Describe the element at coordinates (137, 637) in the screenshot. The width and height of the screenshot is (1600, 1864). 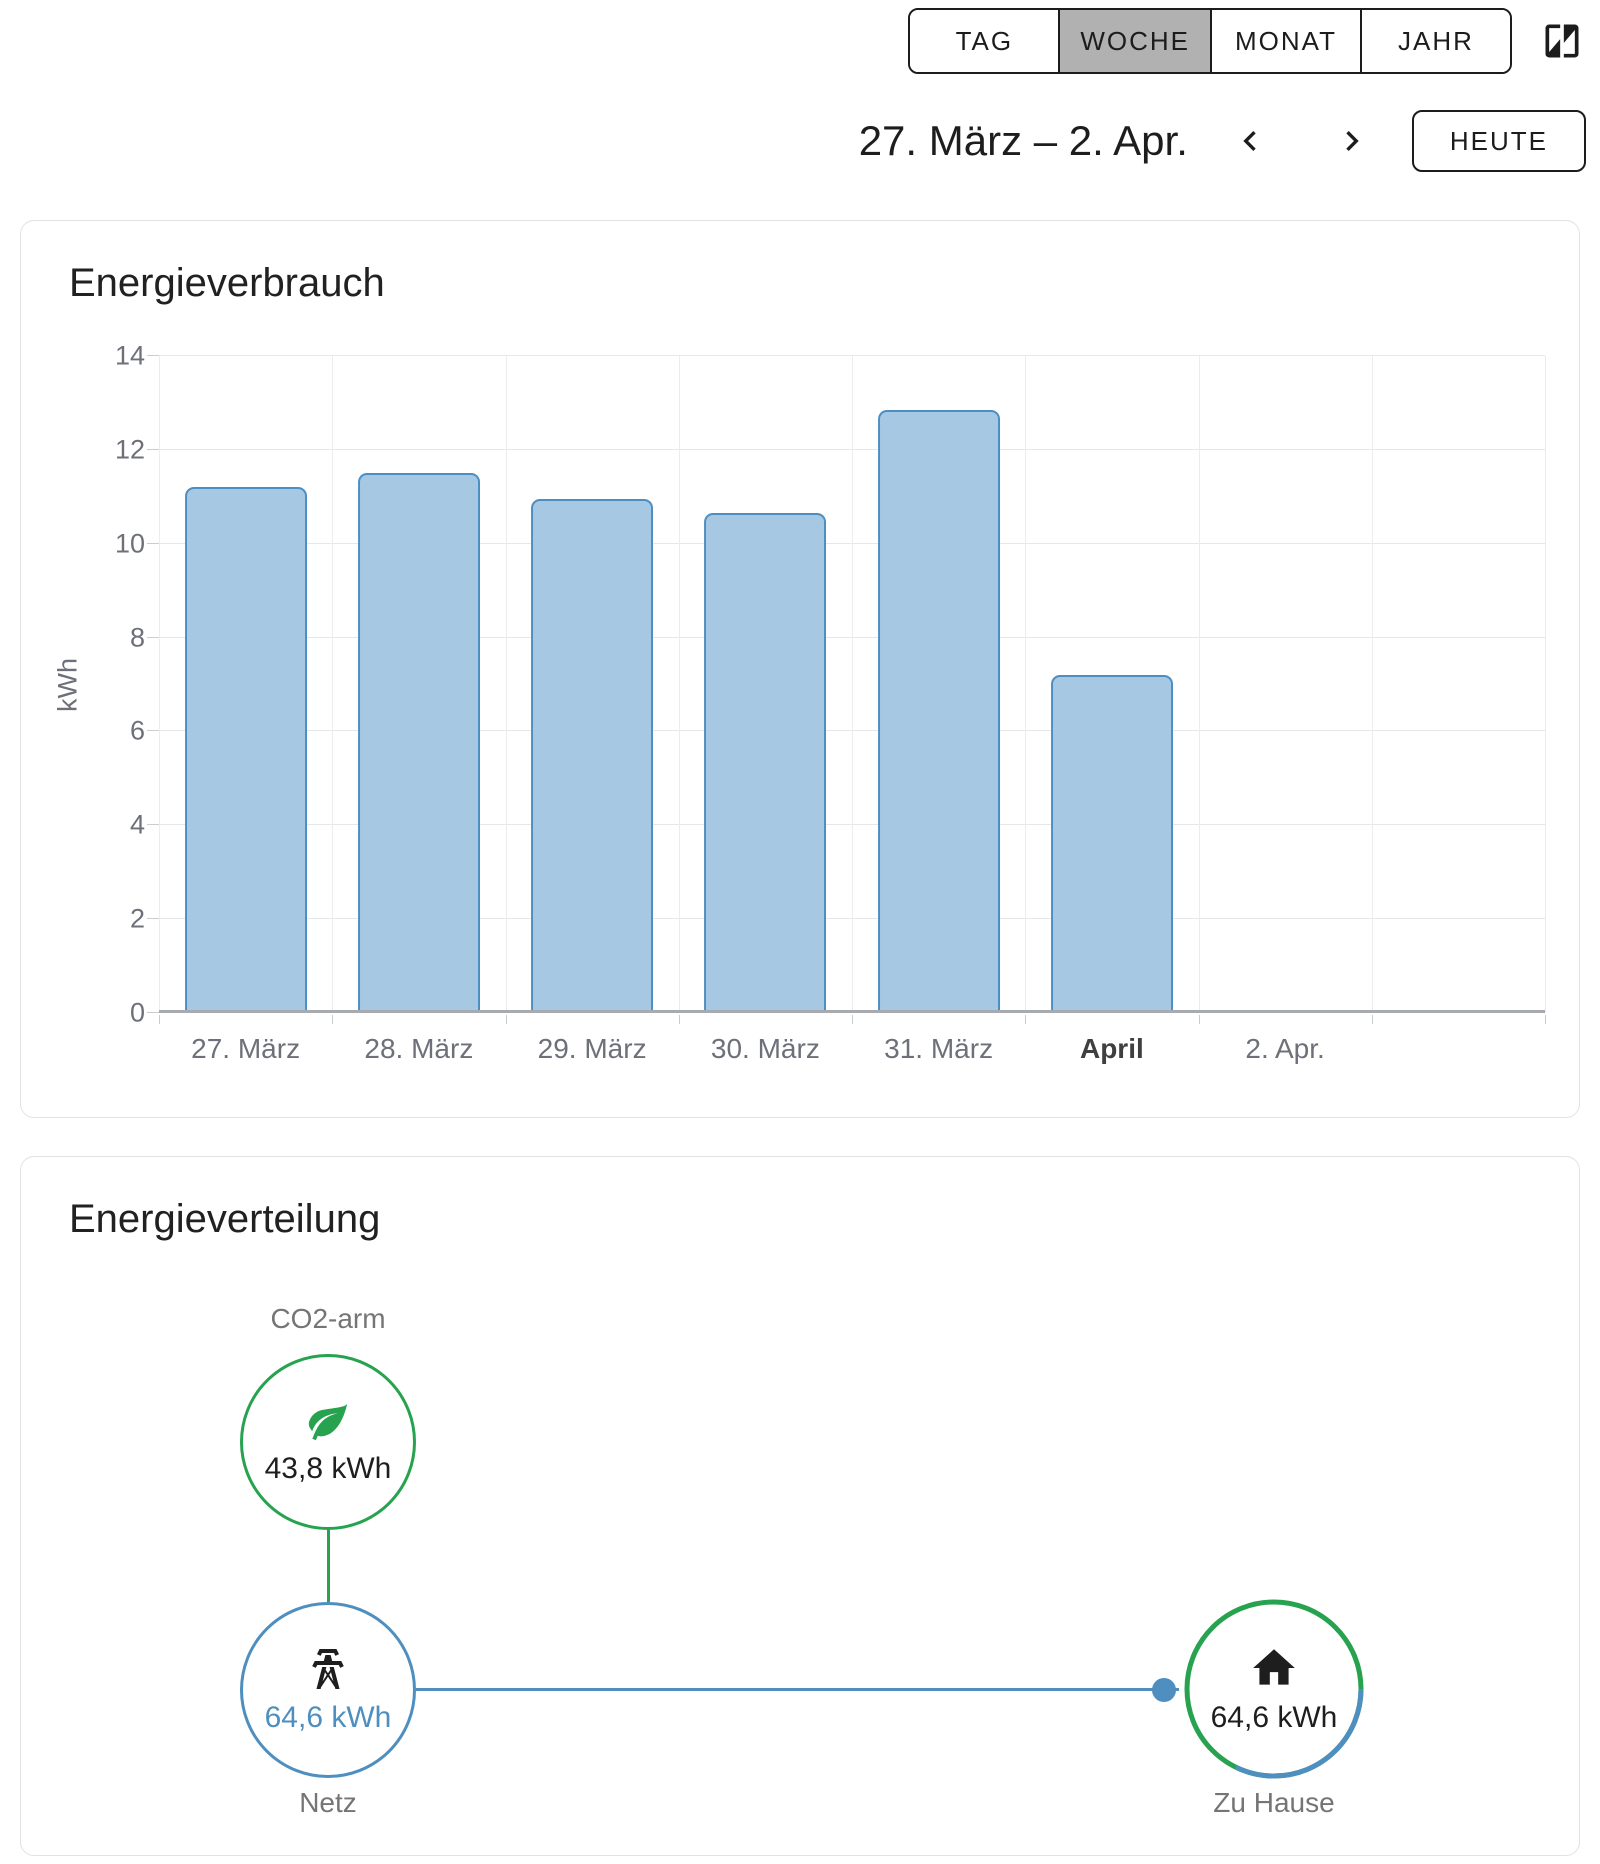
I see `y-axis-tick-label: 8` at that location.